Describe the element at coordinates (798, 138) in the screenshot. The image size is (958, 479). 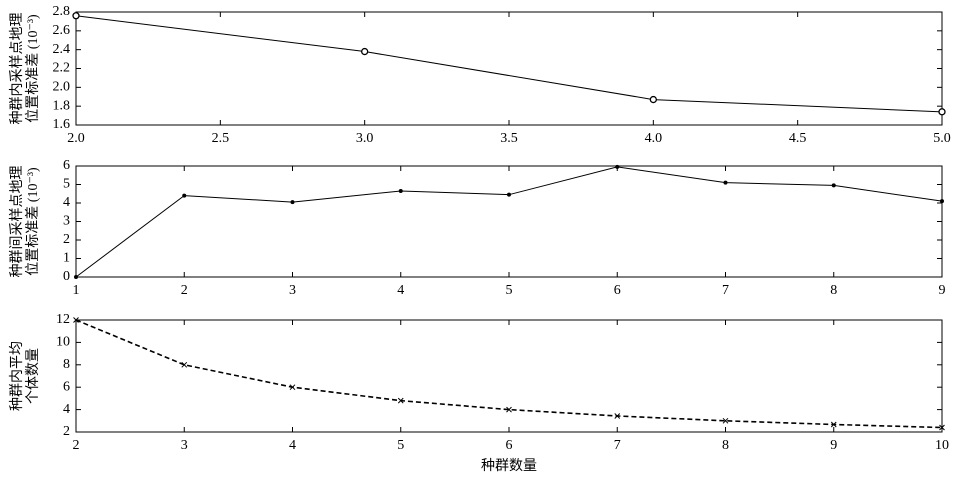
I see `x-tick-label: 4.5` at that location.